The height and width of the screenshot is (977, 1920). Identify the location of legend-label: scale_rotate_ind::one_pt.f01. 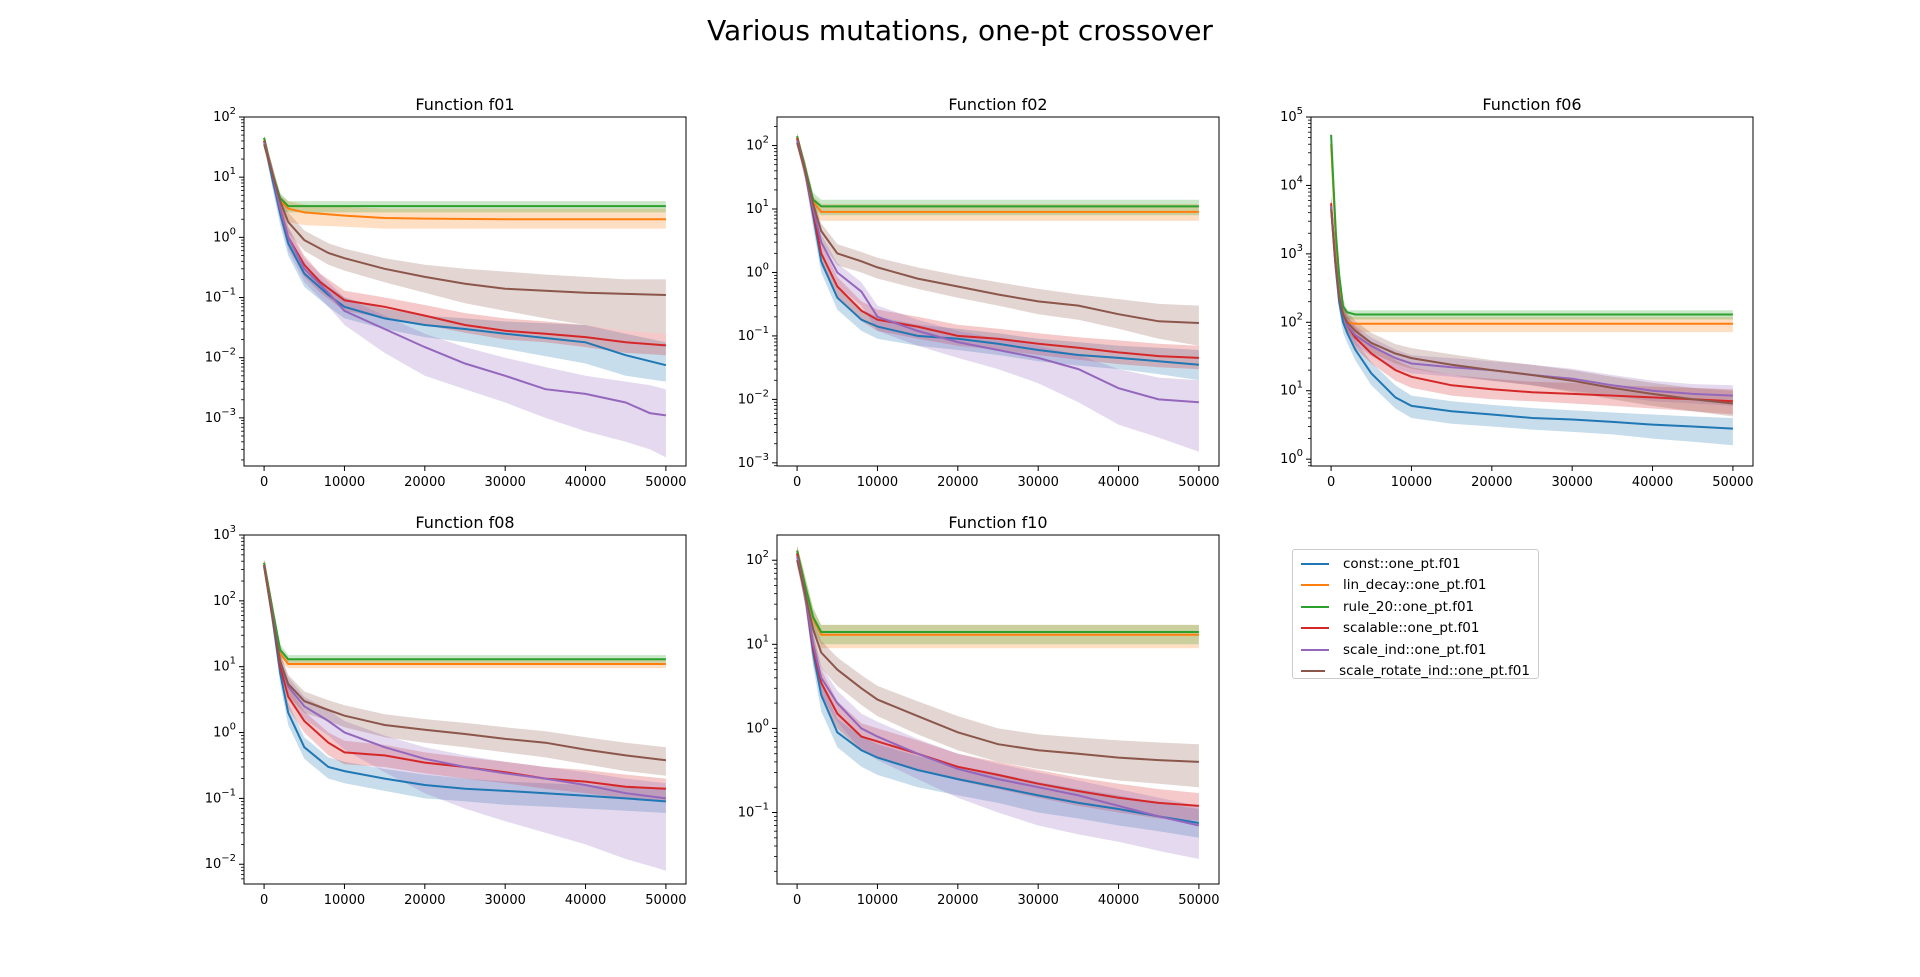
(1434, 671).